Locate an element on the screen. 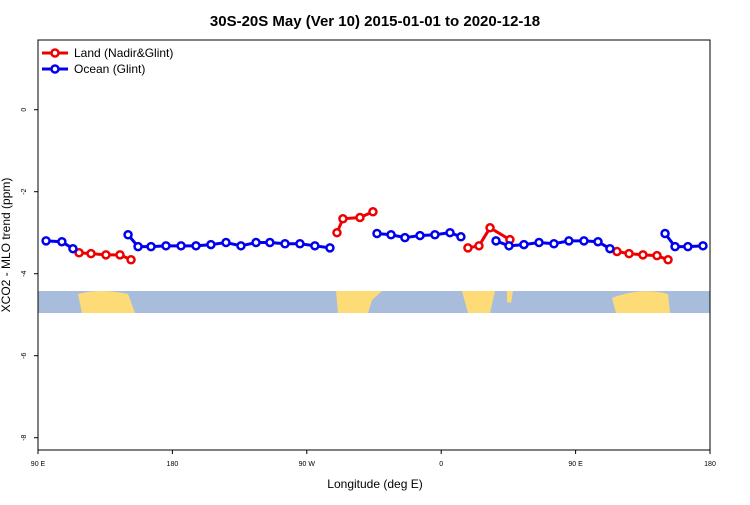 This screenshot has width=750, height=505. x-axis-label: Longitude (deg E) is located at coordinates (374, 484).